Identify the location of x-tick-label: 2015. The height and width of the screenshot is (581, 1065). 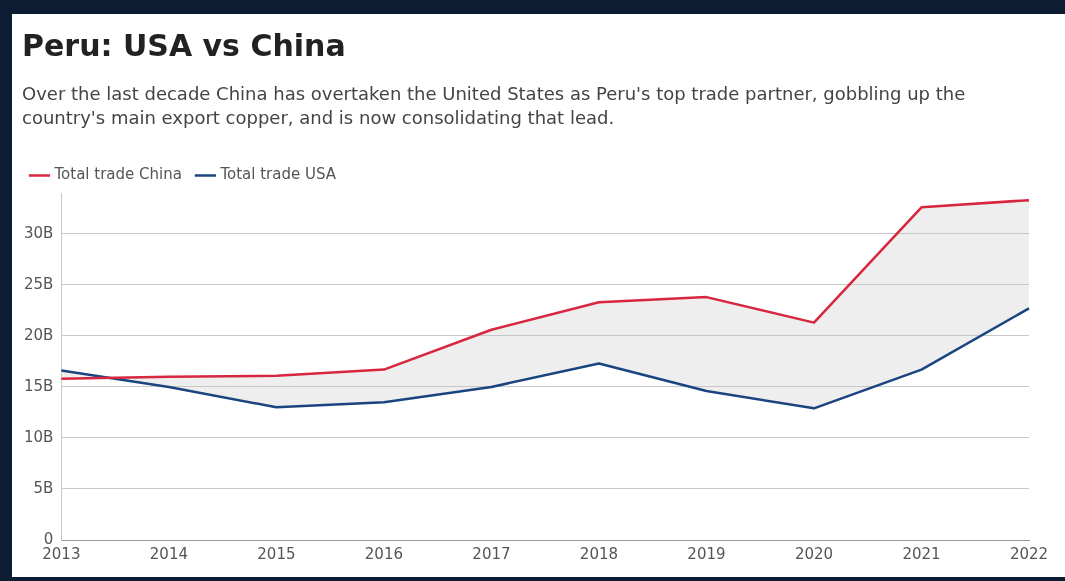
(276, 553).